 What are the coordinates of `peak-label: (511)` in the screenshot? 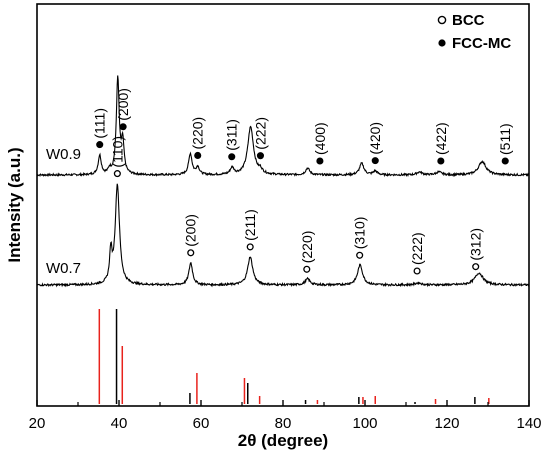 It's located at (505, 139).